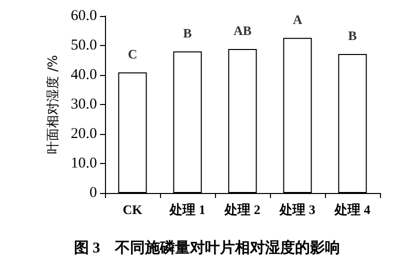  I want to click on y-tick-label: 20.0, so click(83, 134).